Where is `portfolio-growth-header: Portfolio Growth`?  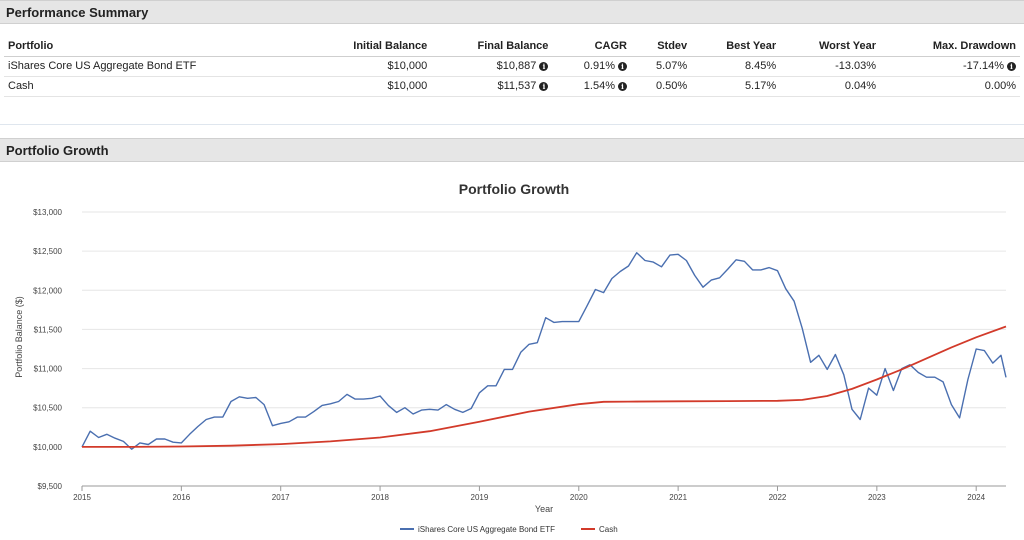
portfolio-growth-header: Portfolio Growth is located at coordinates (512, 150).